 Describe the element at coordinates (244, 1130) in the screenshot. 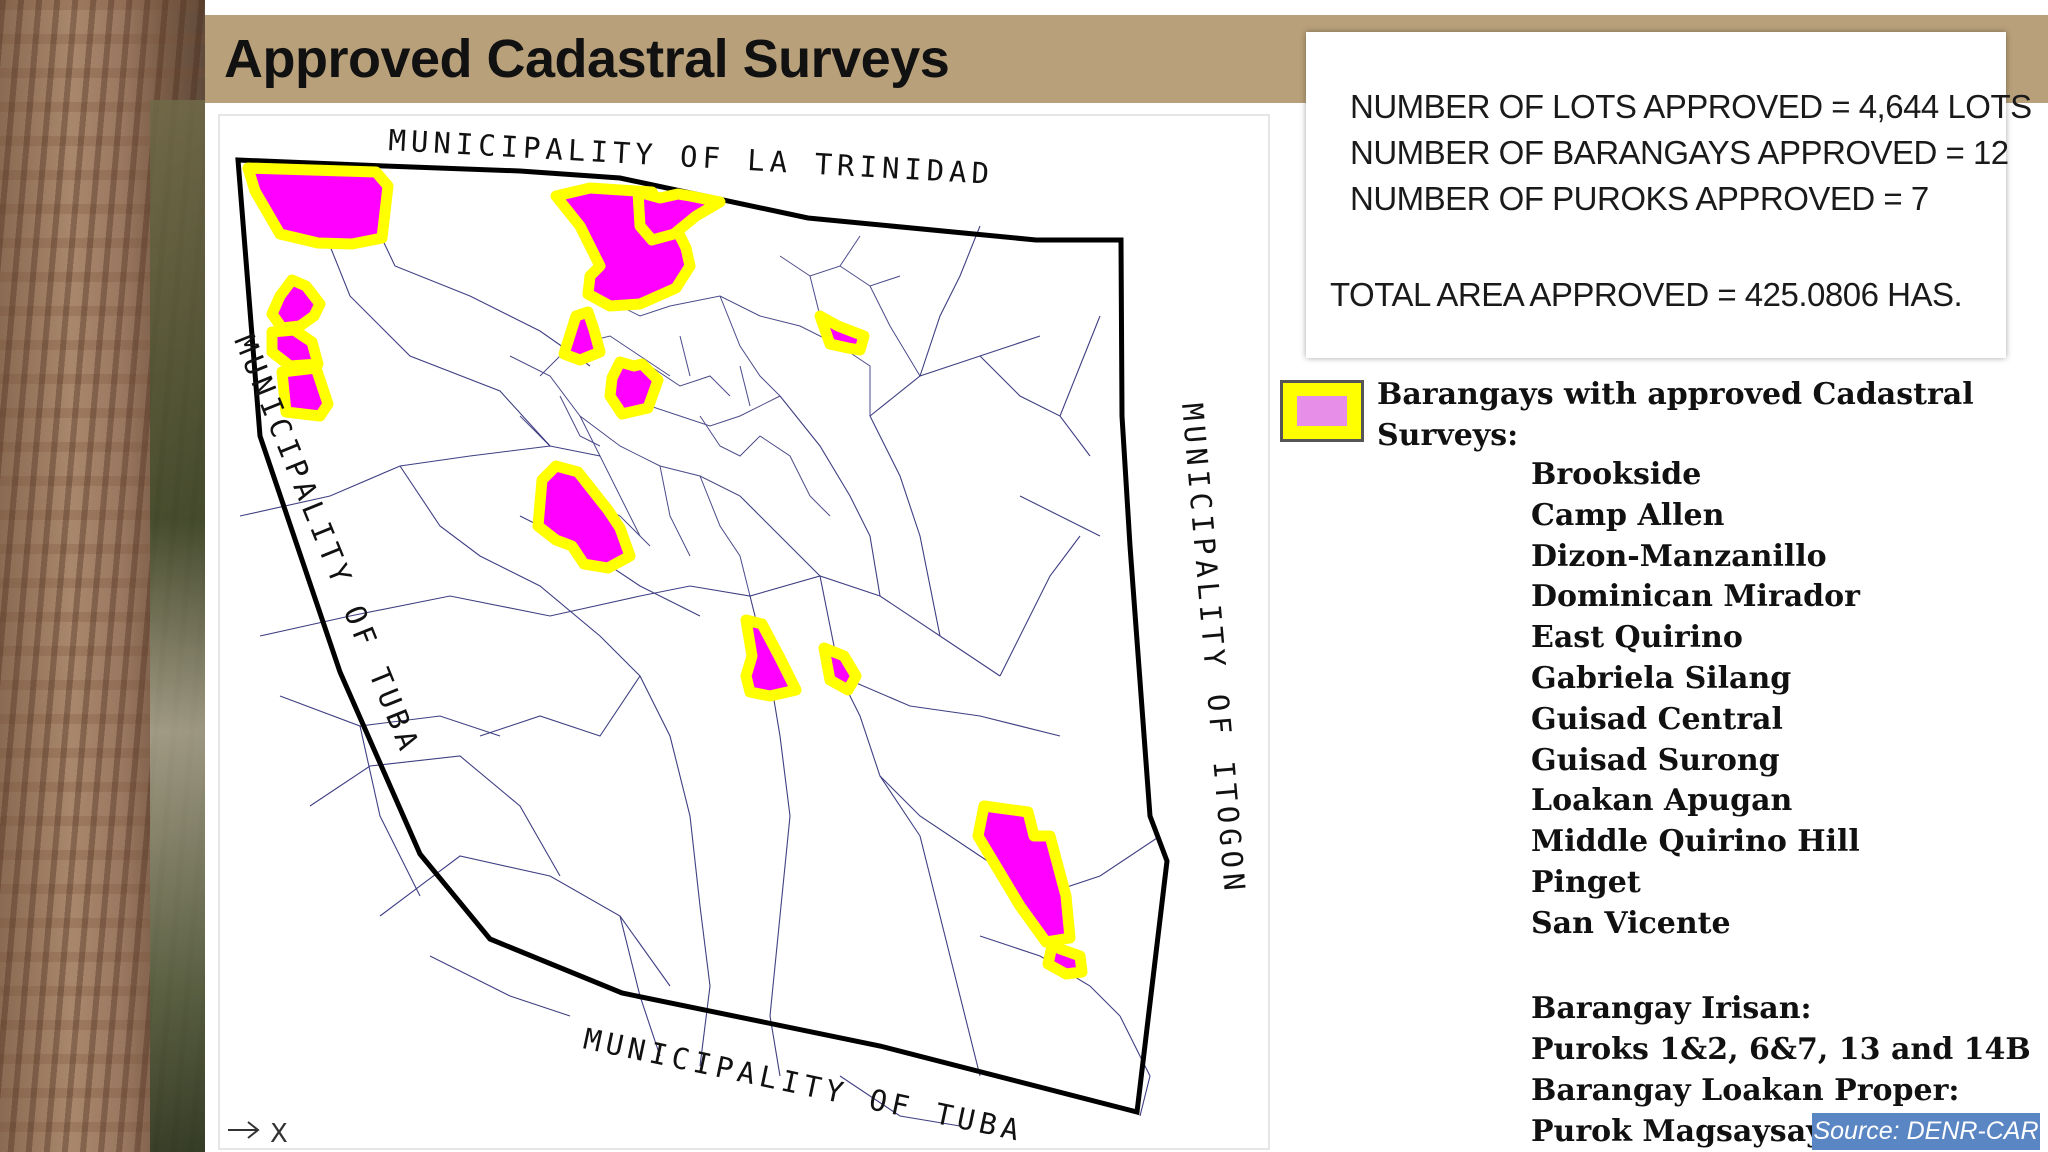

I see `corner-marker-icon` at that location.